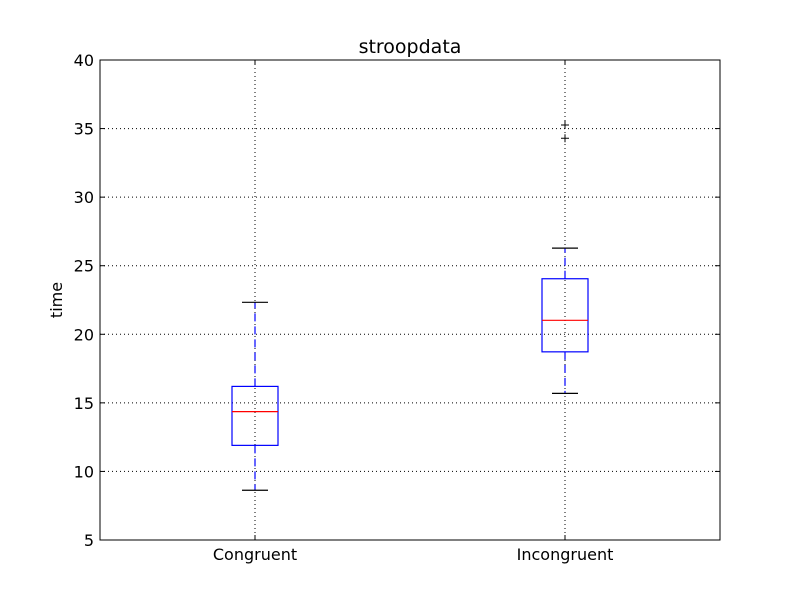  I want to click on y-tick-label: 25, so click(84, 266).